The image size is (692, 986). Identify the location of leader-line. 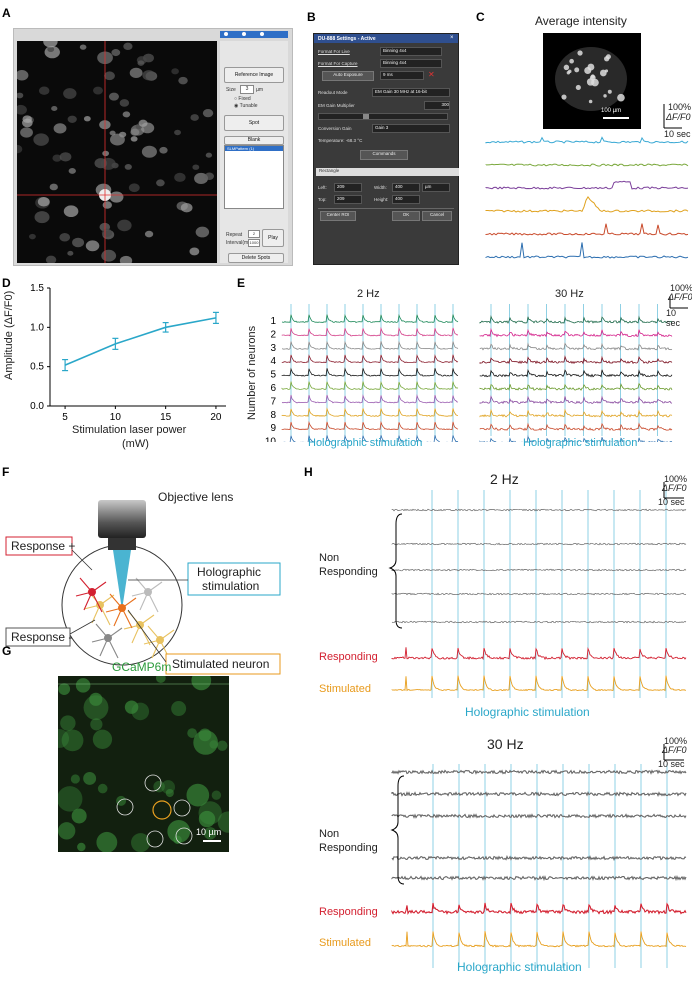
(82, 560).